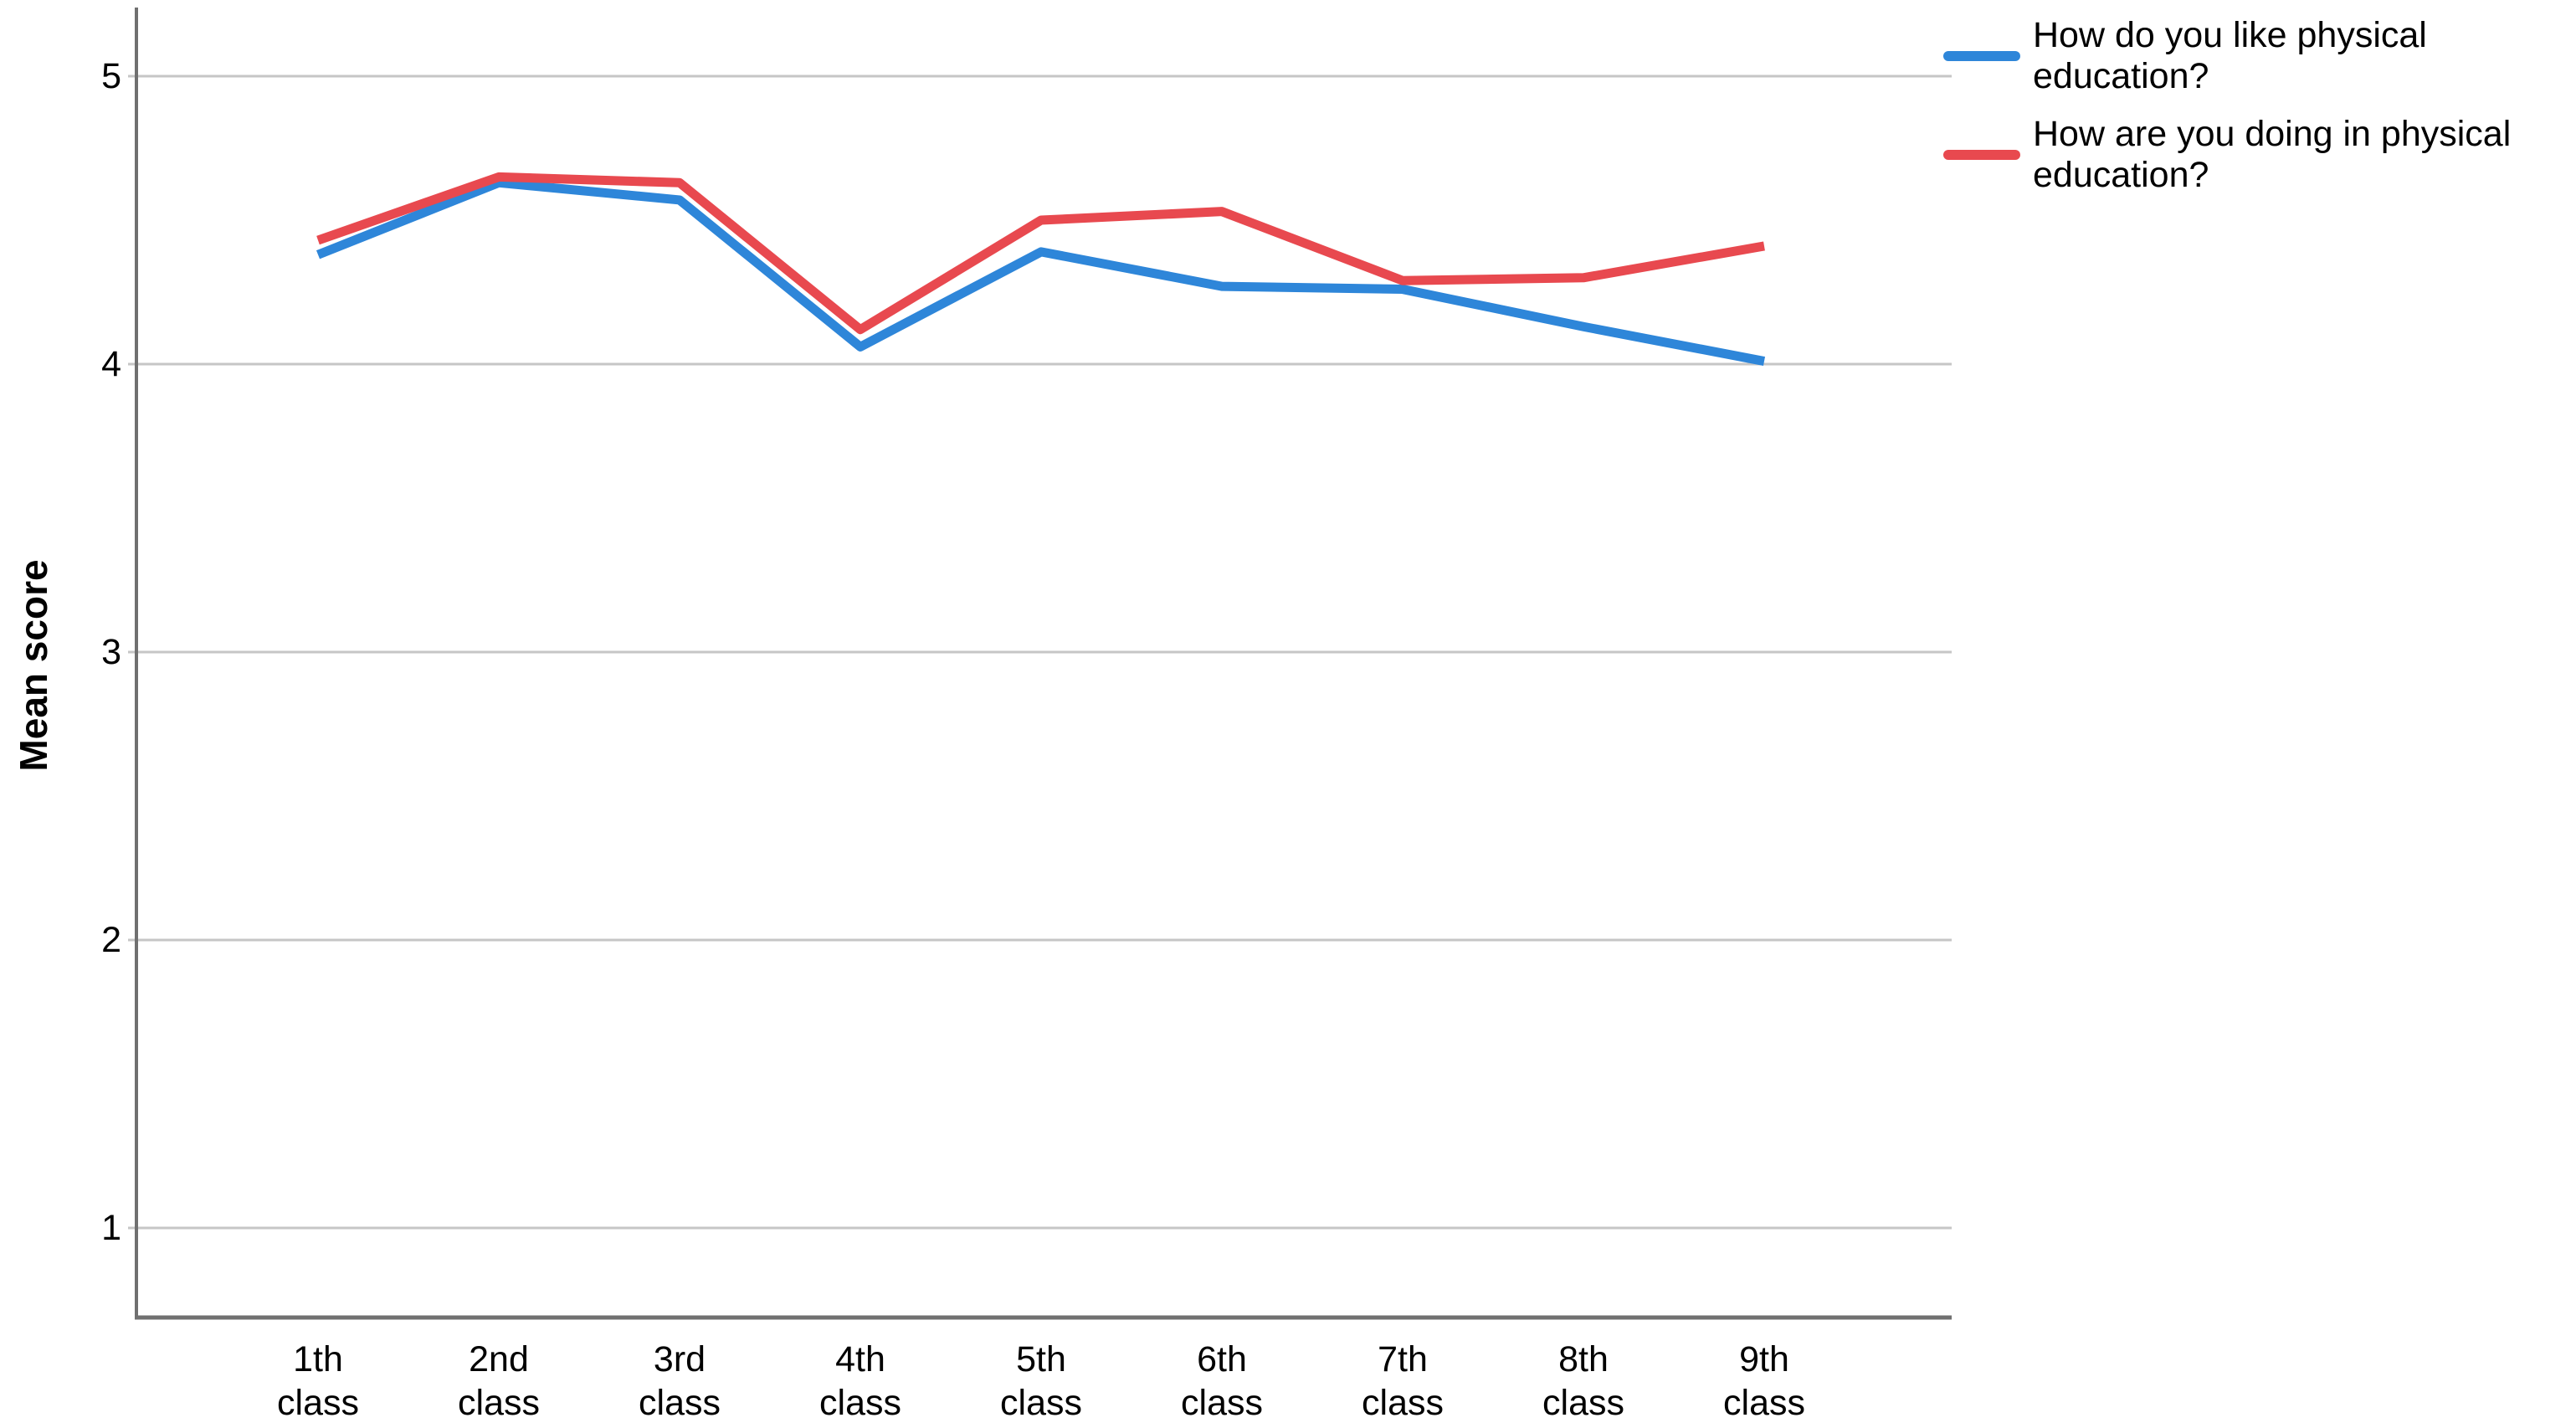  Describe the element at coordinates (1583, 1359) in the screenshot. I see `x-axis-label-line: 8th` at that location.